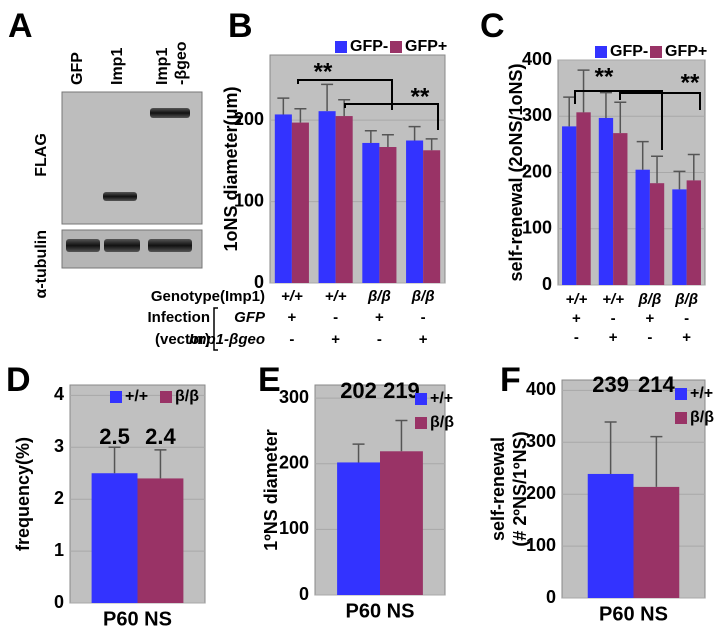 Image resolution: width=727 pixels, height=634 pixels. What do you see at coordinates (269, 380) in the screenshot?
I see `panel-label: E` at bounding box center [269, 380].